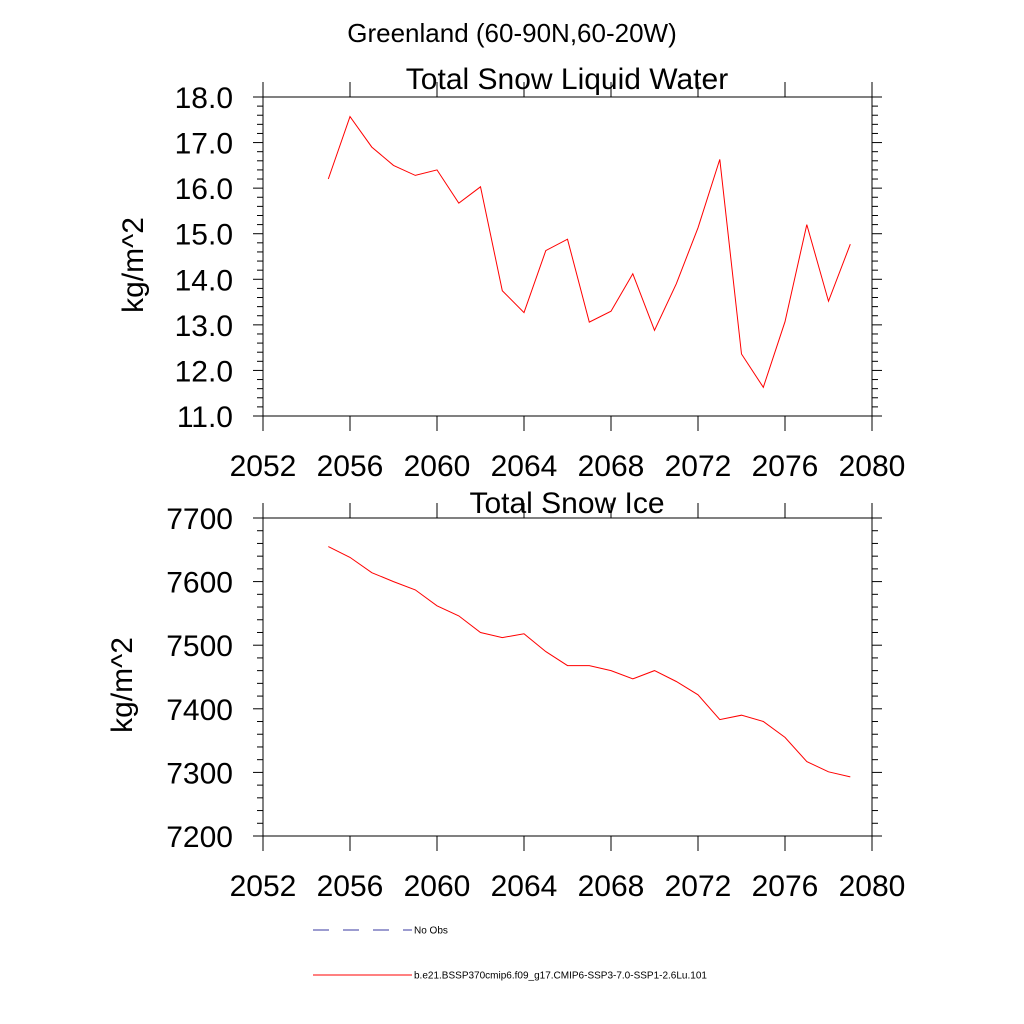 This screenshot has width=1024, height=1024. What do you see at coordinates (122, 685) in the screenshot?
I see `y-axis-label-snow-ice: kg/m^2` at bounding box center [122, 685].